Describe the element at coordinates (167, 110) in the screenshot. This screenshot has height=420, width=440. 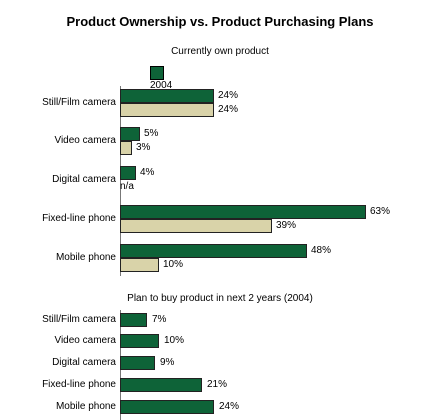
I see `bar-1999-still-film-camera` at that location.